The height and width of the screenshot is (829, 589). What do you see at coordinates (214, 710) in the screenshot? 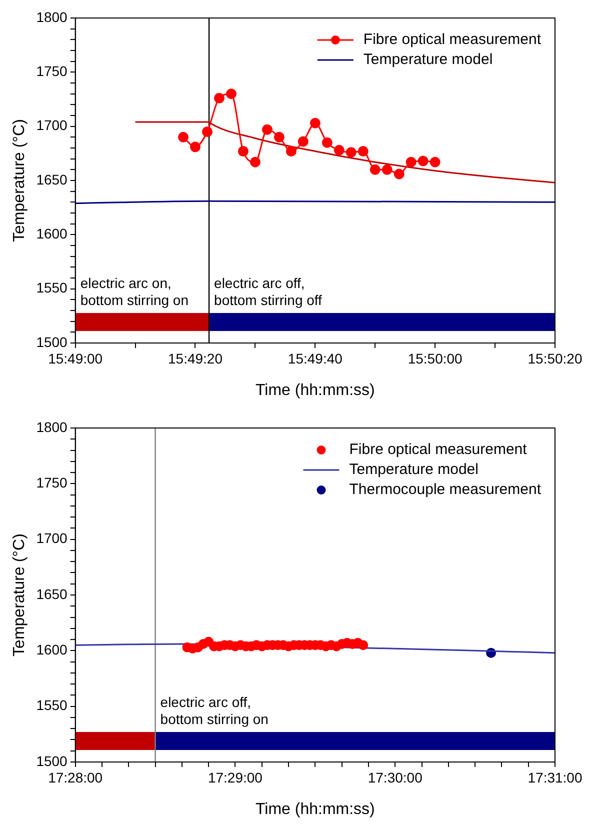
I see `band-label: electric arc off, bottom stirring on` at bounding box center [214, 710].